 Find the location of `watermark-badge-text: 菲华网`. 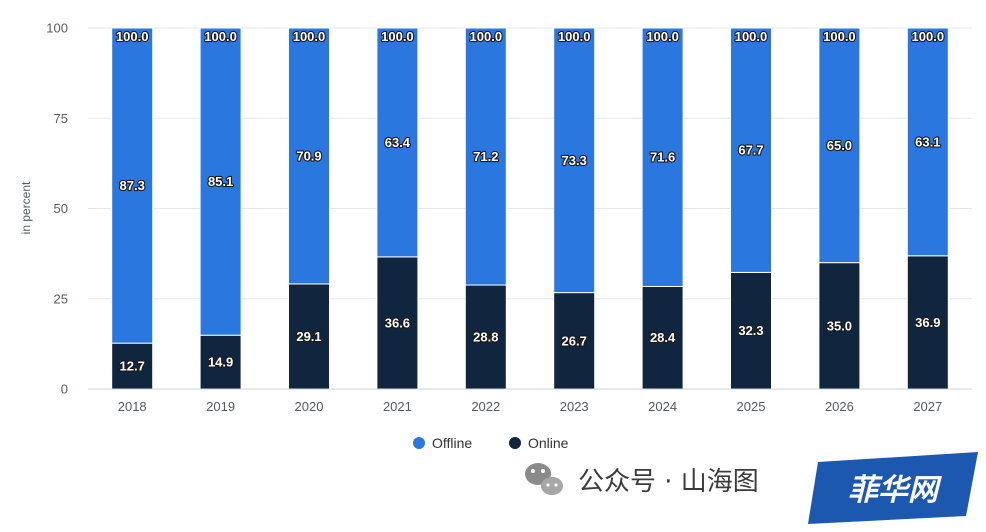

watermark-badge-text: 菲华网 is located at coordinates (895, 490).